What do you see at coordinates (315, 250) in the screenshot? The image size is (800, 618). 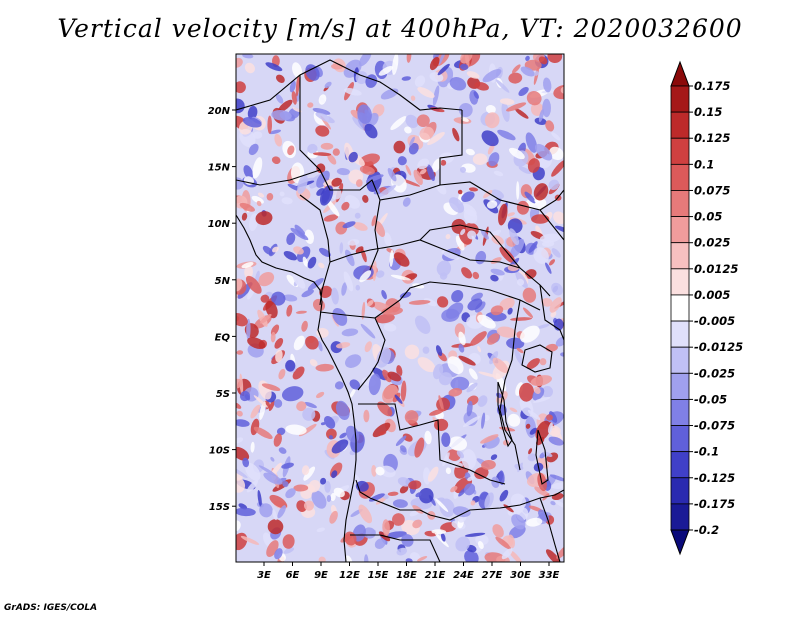 I see `border-nigeria-cameroon` at bounding box center [315, 250].